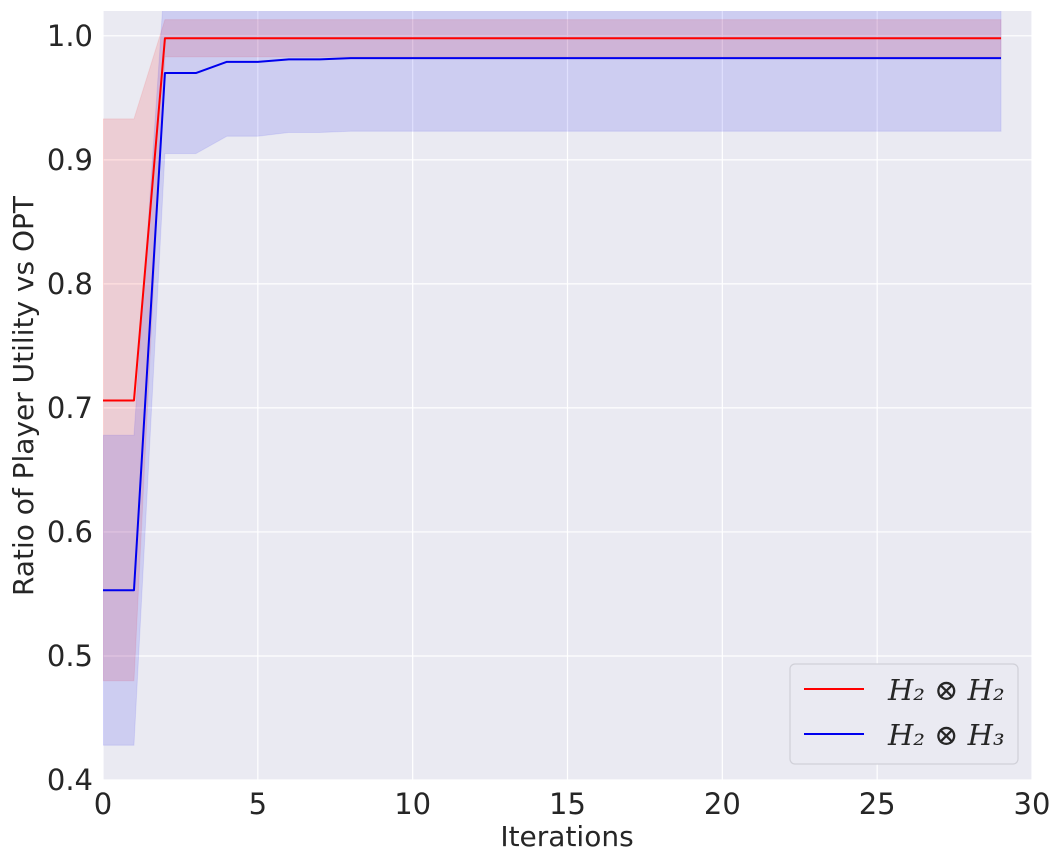 Image resolution: width=1062 pixels, height=867 pixels. What do you see at coordinates (70, 656) in the screenshot?
I see `y-tick-label: 0.5` at bounding box center [70, 656].